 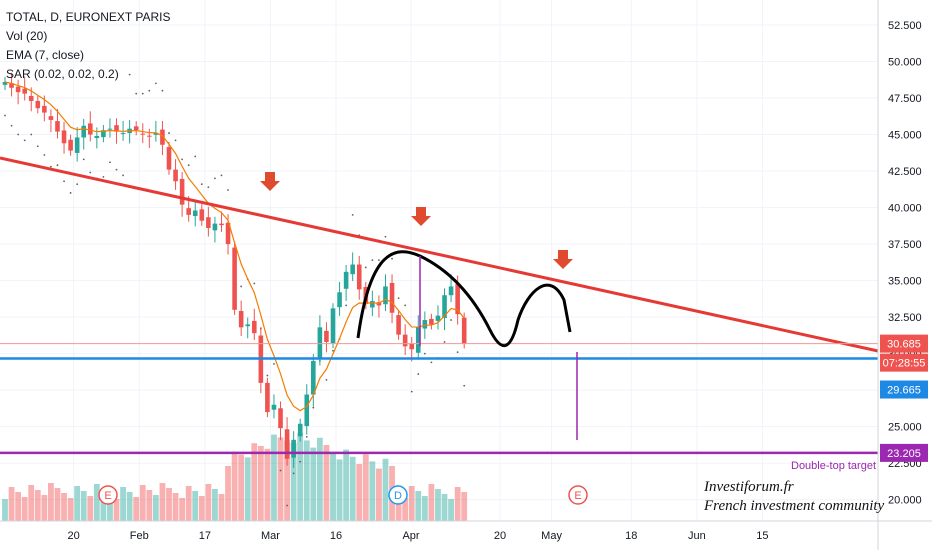 What do you see at coordinates (905, 62) in the screenshot?
I see `y-tick-label: 50.000` at bounding box center [905, 62].